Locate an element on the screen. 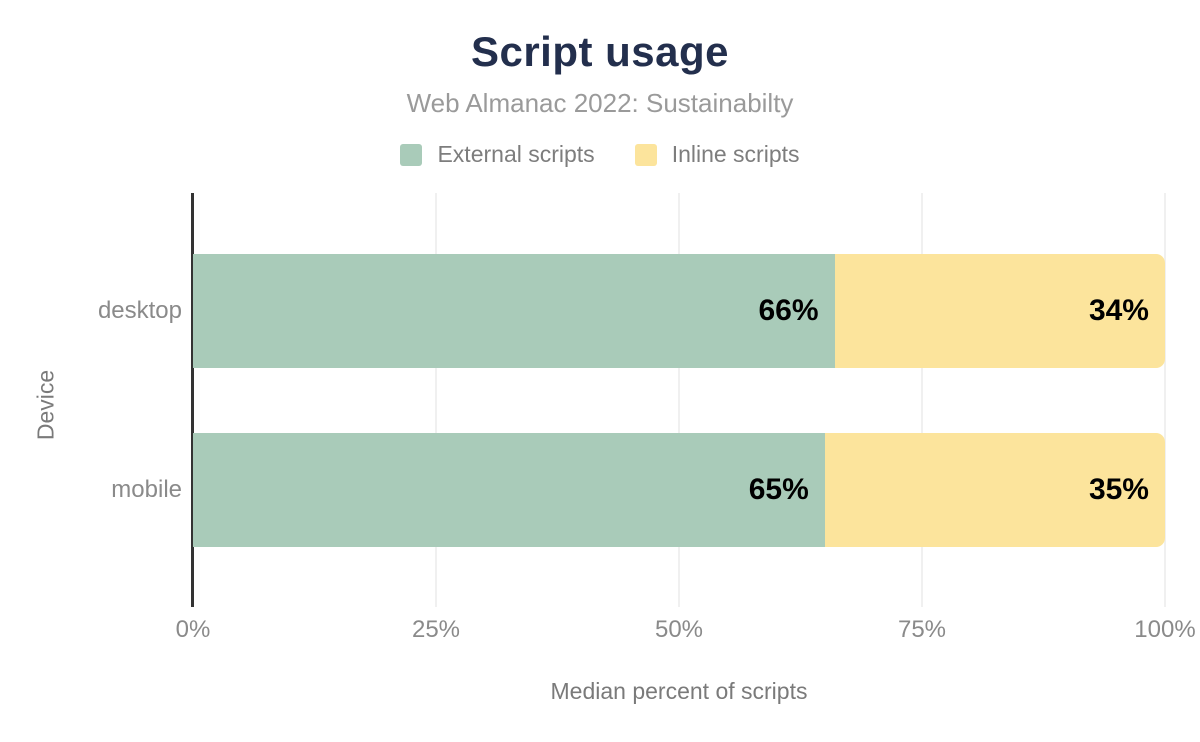 The image size is (1200, 742). legend-label: Inline scripts is located at coordinates (735, 154).